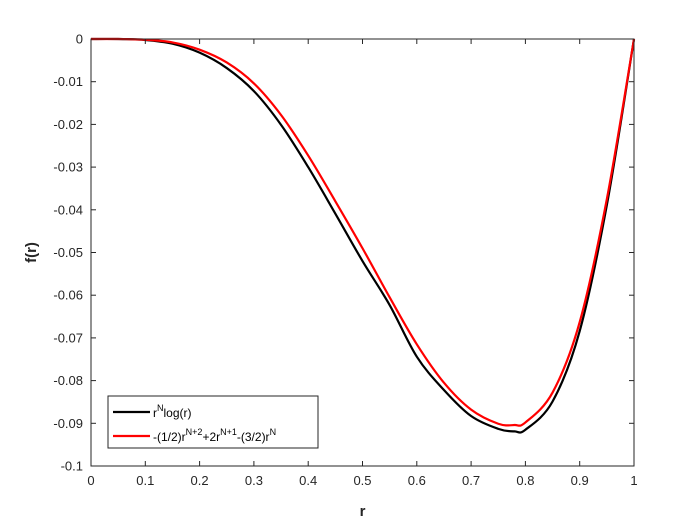 This screenshot has height=525, width=700. Describe the element at coordinates (68, 167) in the screenshot. I see `y-tick-label: -0.03` at that location.